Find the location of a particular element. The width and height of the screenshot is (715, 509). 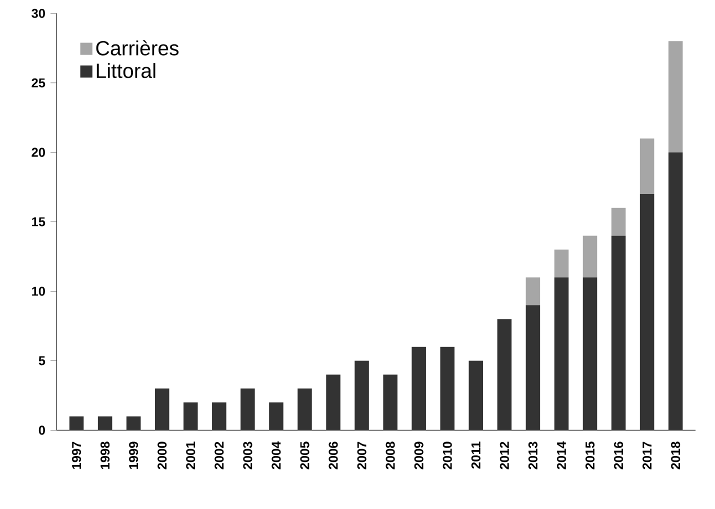

x-tick-label: 2011 is located at coordinates (475, 455).